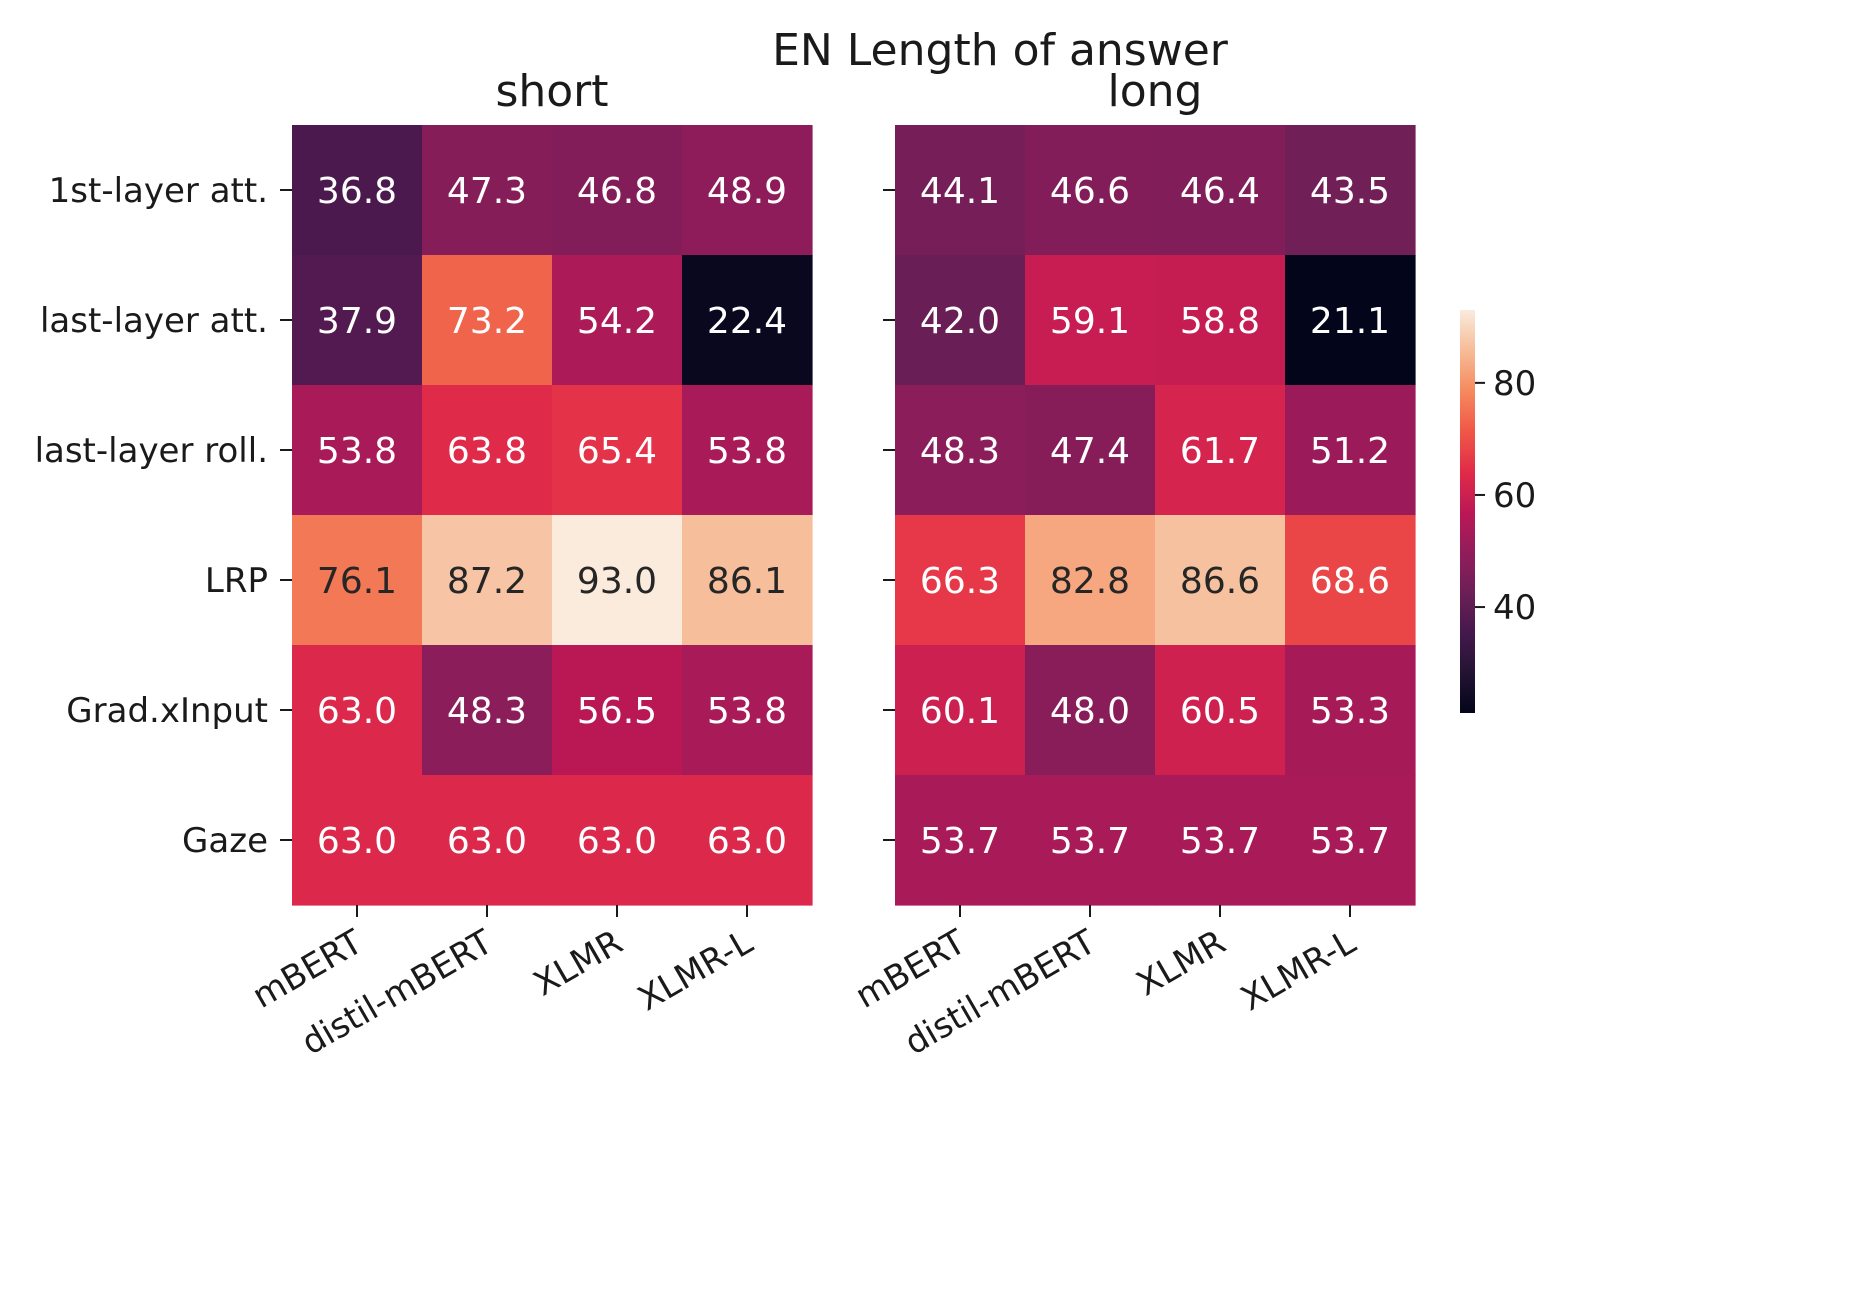 The width and height of the screenshot is (1855, 1299). Describe the element at coordinates (158, 191) in the screenshot. I see `y-tick-label: 1st-layer att.` at that location.